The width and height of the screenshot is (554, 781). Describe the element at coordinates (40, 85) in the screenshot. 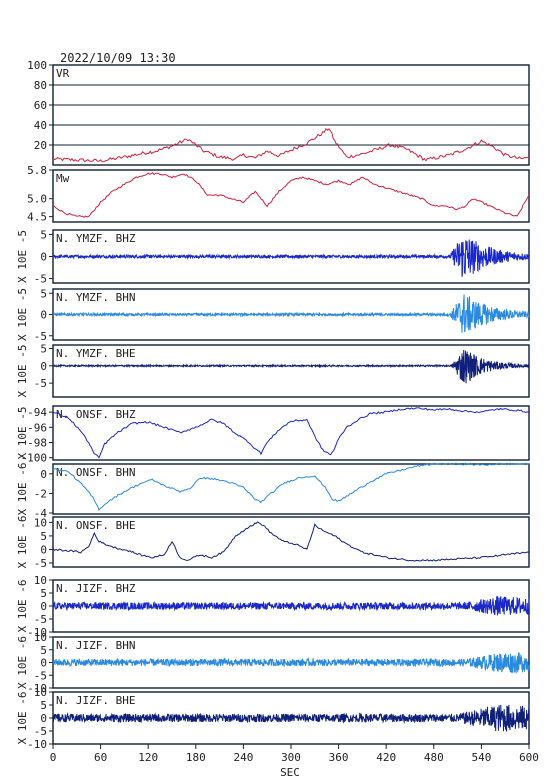

I see `y-tick-label: 80` at that location.